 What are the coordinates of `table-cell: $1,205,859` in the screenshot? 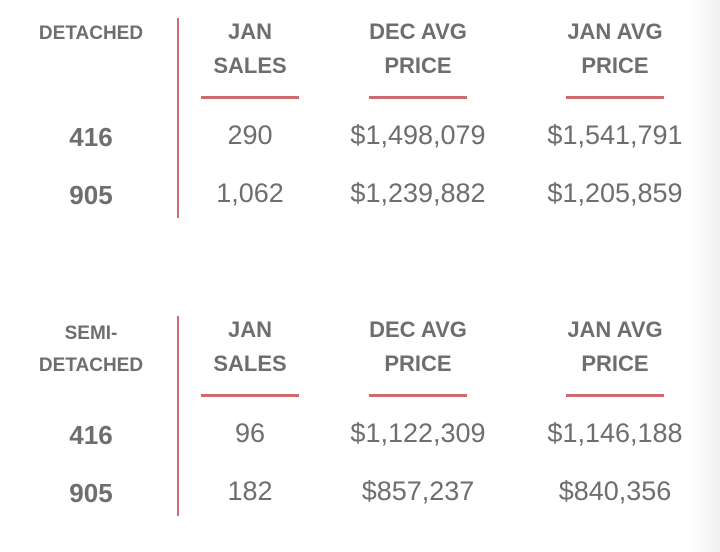 It's located at (615, 193).